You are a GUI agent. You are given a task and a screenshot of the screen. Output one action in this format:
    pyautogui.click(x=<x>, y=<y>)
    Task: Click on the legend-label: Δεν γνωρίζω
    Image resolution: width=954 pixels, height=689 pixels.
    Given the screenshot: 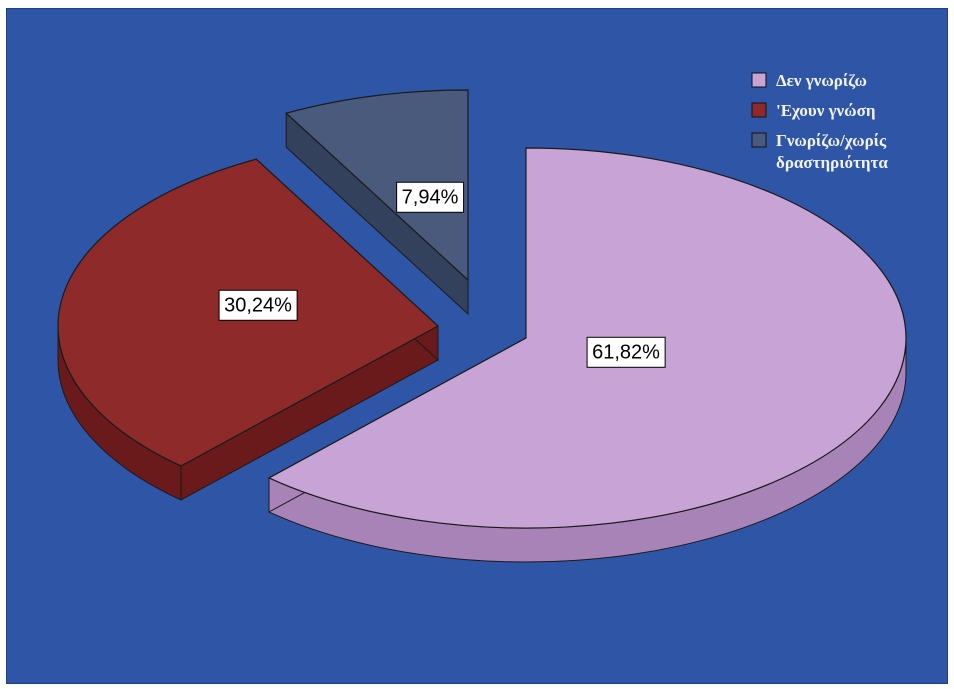 What is the action you would take?
    pyautogui.click(x=821, y=80)
    